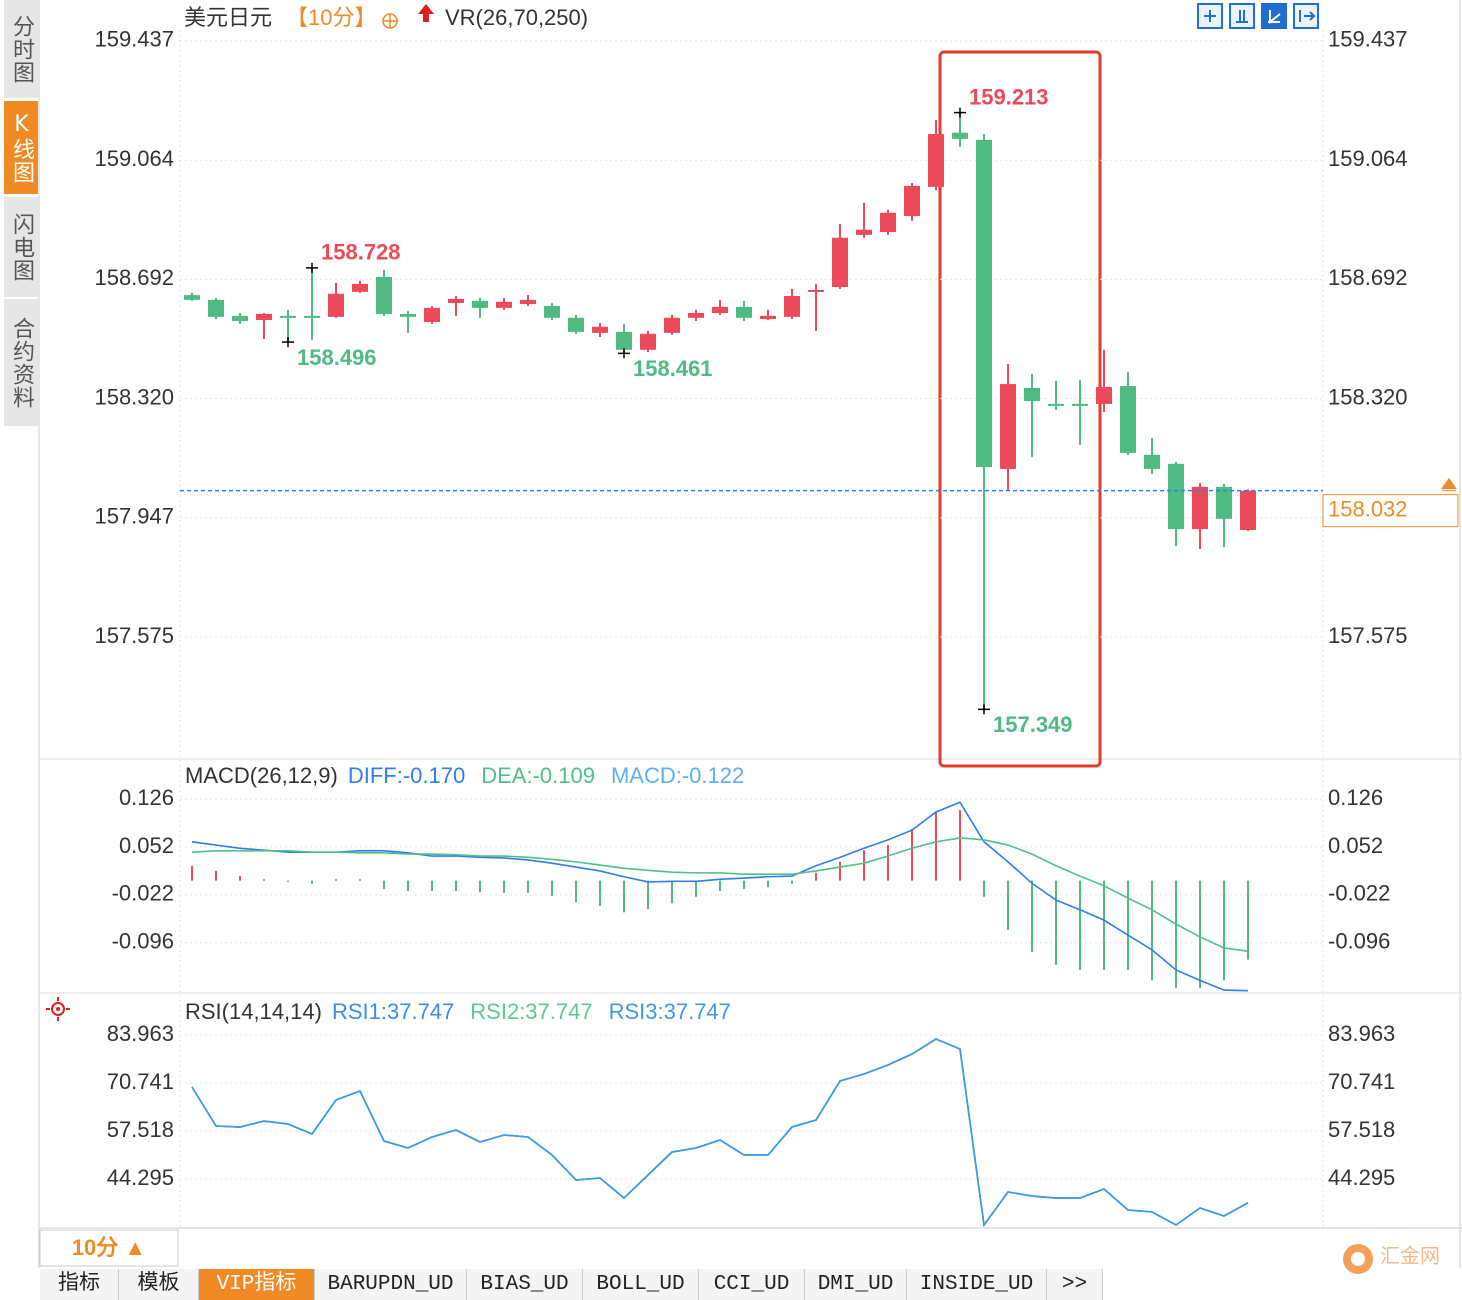 Image resolution: width=1462 pixels, height=1300 pixels. What do you see at coordinates (21, 362) in the screenshot?
I see `sidebar-tab: 合约资料` at bounding box center [21, 362].